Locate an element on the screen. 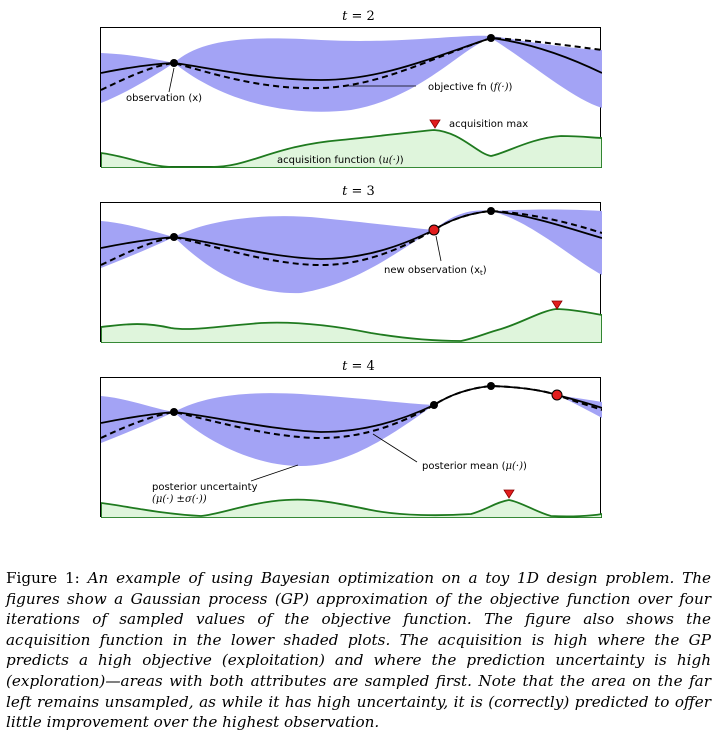  new-observation-label: new observation (xt) is located at coordinates (435, 271).